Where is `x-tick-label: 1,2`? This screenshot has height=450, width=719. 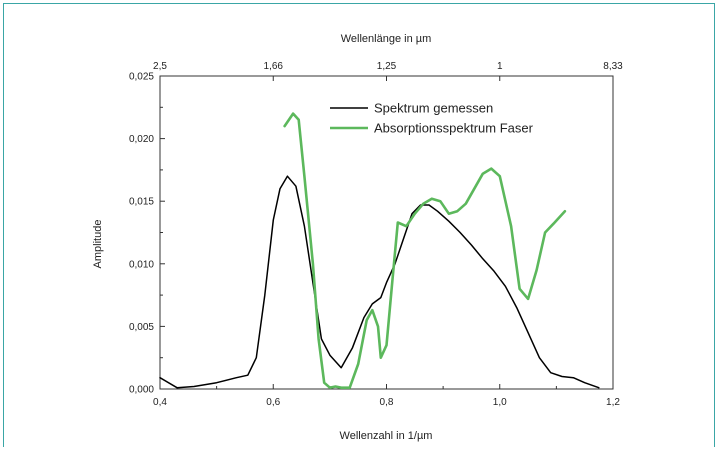
x-tick-label: 1,2 is located at coordinates (613, 402).